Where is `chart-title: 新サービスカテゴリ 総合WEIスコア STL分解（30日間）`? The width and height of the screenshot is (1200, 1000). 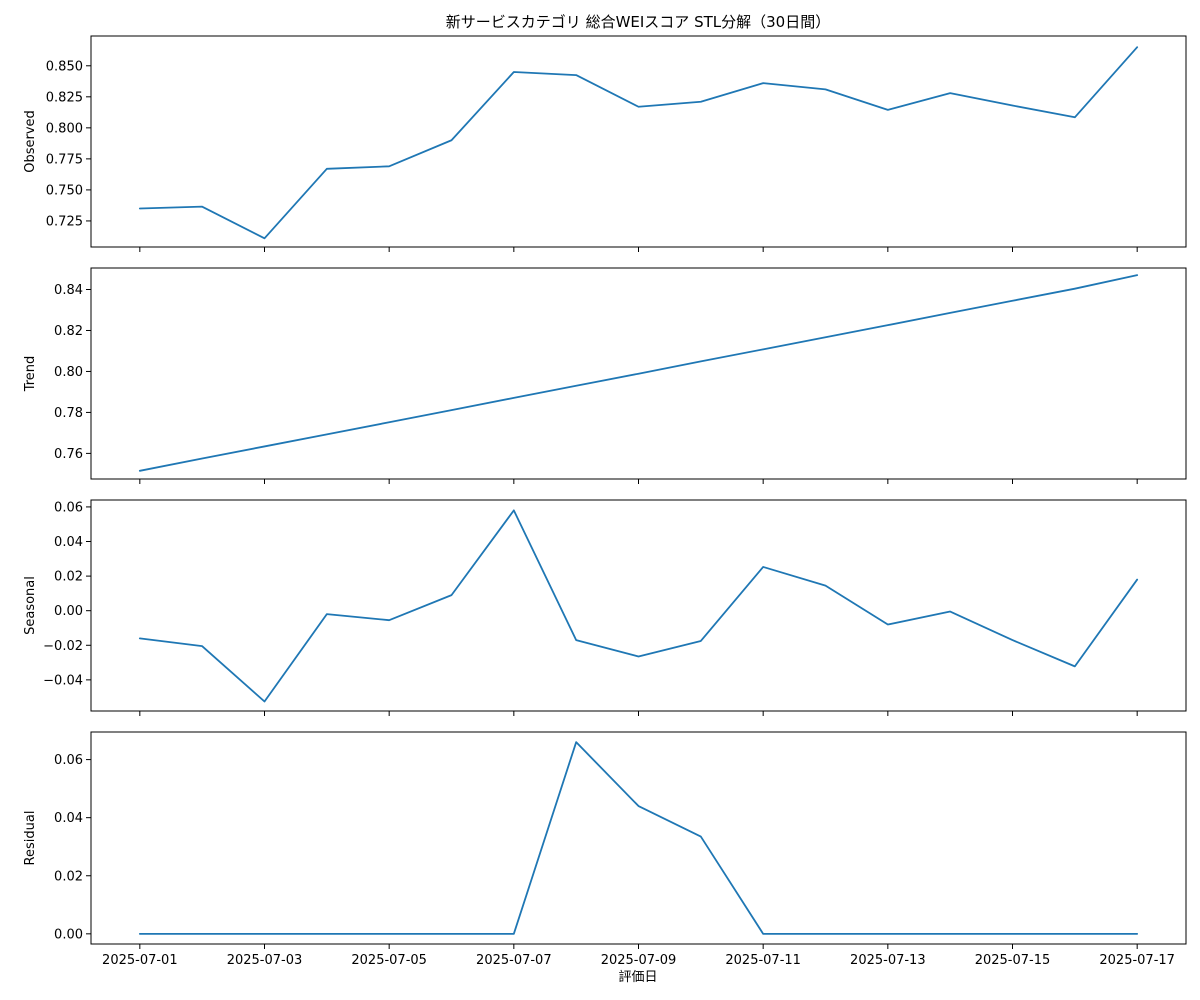 chart-title: 新サービスカテゴリ 総合WEIスコア STL分解（30日間） is located at coordinates (638, 22).